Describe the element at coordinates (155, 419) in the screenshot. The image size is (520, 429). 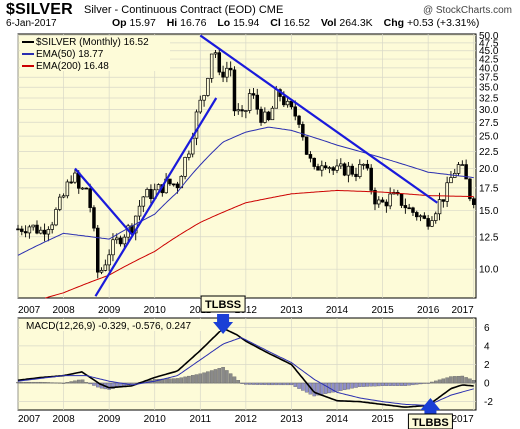
I see `macd-x-tick-label: 2010` at that location.